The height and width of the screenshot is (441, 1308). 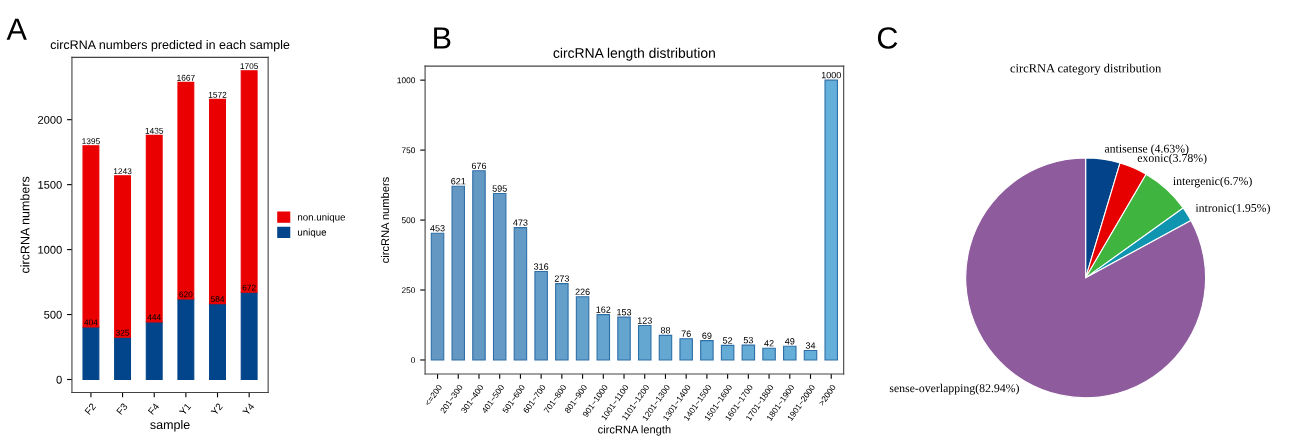 I want to click on data-label: 1000, so click(x=831, y=75).